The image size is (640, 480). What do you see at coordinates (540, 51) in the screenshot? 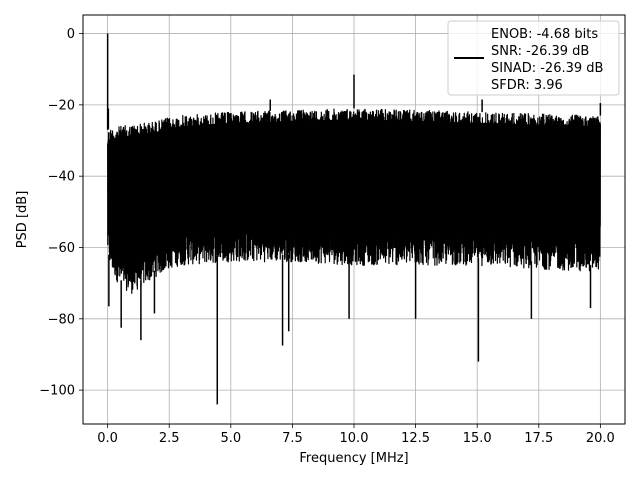
I see `legend-line-snr: SNR: -26.39 dB` at bounding box center [540, 51].